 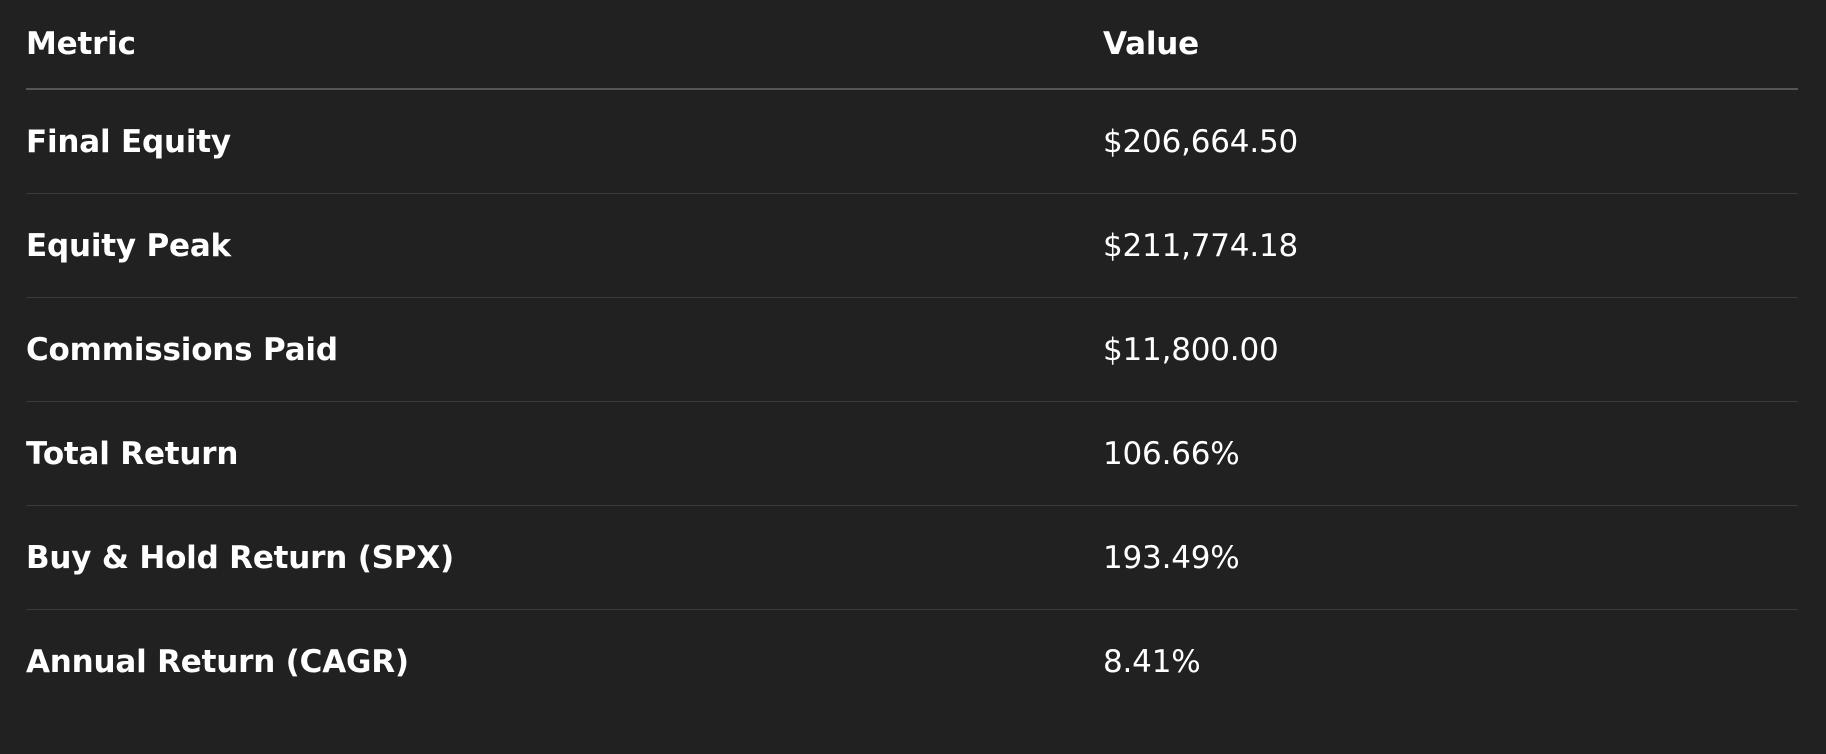 What do you see at coordinates (564, 453) in the screenshot?
I see `metric-cell: Total Return` at bounding box center [564, 453].